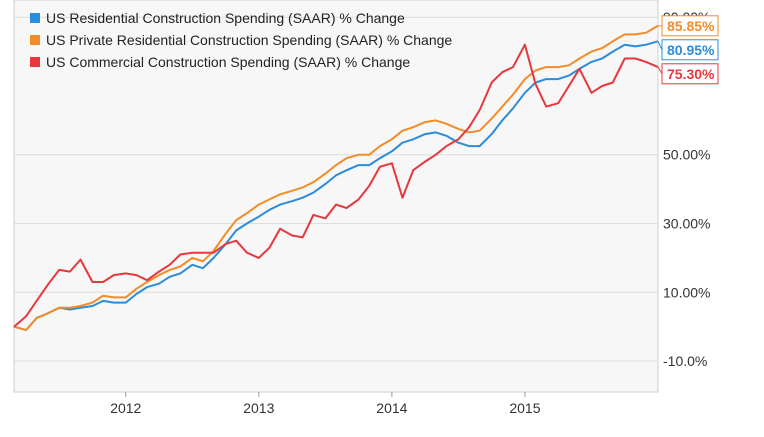 This screenshot has height=437, width=764. What do you see at coordinates (686, 224) in the screenshot?
I see `y-tick-label: 30.00%` at bounding box center [686, 224].